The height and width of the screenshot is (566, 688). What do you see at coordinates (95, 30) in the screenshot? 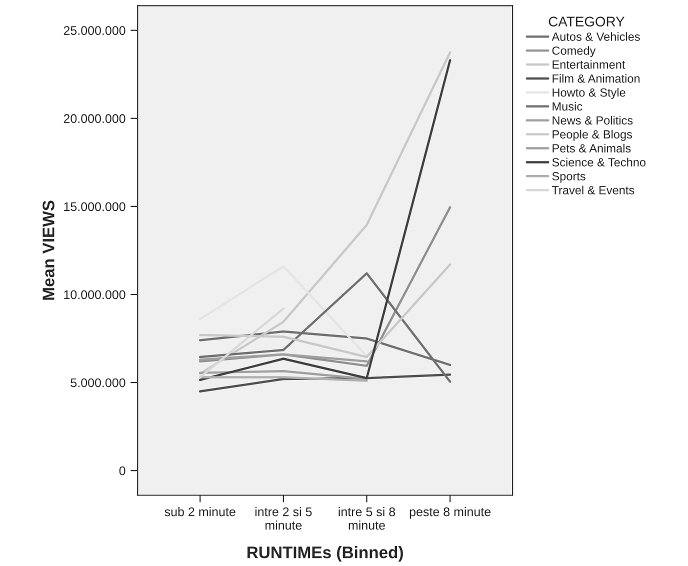
I see `y-tick-label: 25.000.000` at bounding box center [95, 30].